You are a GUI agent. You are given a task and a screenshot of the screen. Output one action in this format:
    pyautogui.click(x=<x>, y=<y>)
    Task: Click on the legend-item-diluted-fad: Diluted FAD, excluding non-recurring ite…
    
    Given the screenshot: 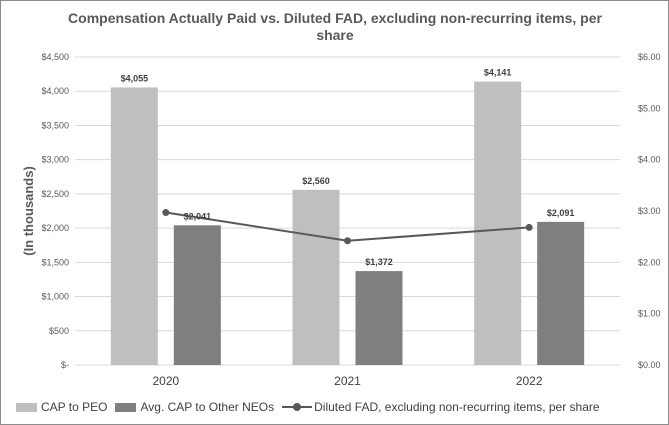 What is the action you would take?
    pyautogui.click(x=441, y=407)
    